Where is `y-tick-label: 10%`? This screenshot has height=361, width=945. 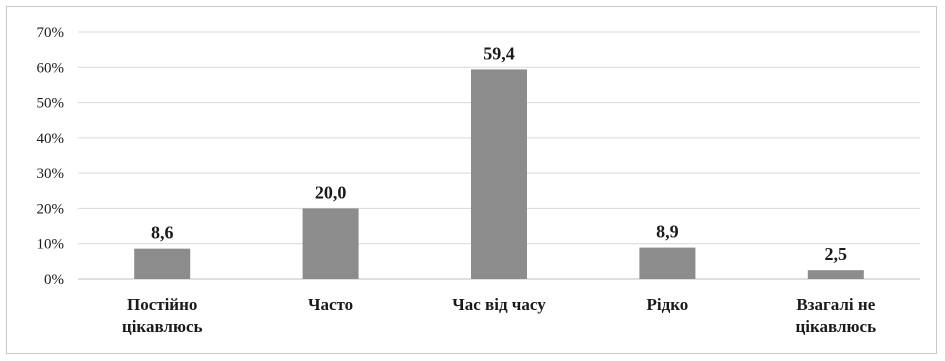 y-tick-label: 10% is located at coordinates (51, 245).